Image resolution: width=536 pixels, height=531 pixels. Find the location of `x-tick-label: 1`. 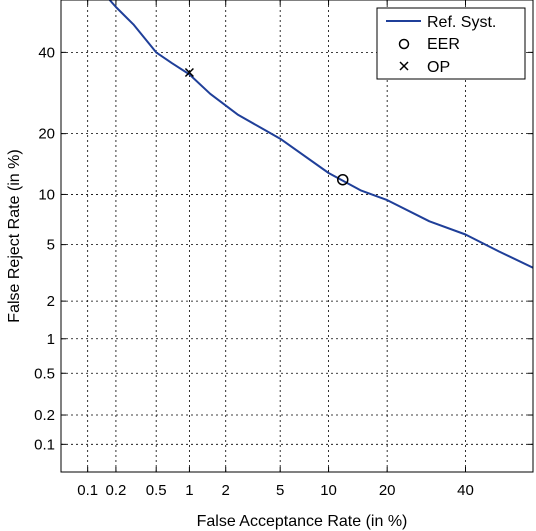

x-tick-label: 1 is located at coordinates (189, 490).